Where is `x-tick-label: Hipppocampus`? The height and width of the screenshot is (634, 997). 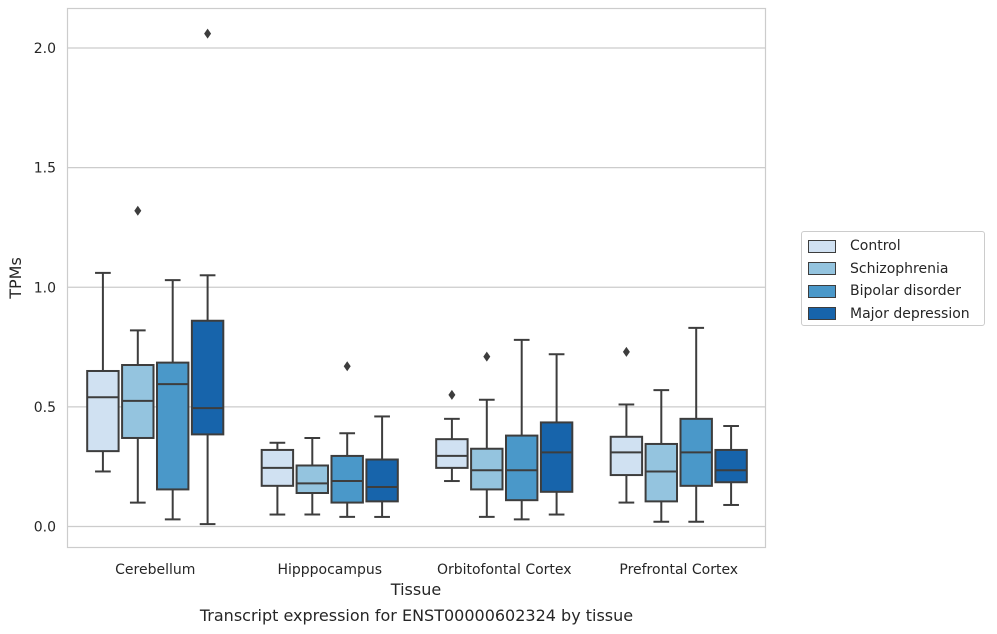
x-tick-label: Hipppocampus is located at coordinates (329, 570).